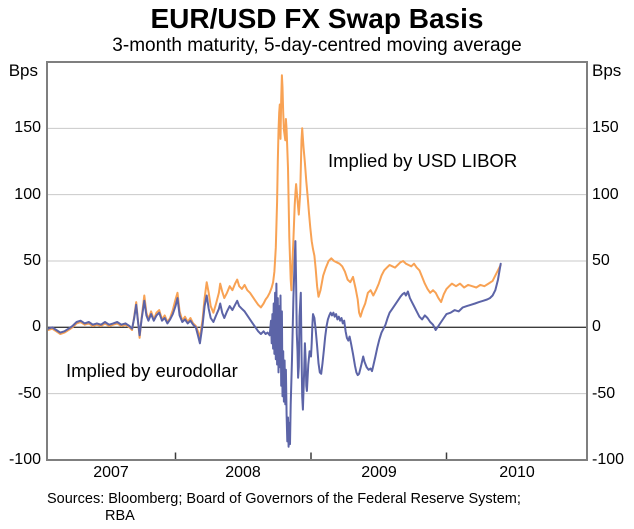 This screenshot has height=529, width=634. What do you see at coordinates (317, 18) in the screenshot?
I see `chart-title: EUR/USD FX Swap Basis` at bounding box center [317, 18].